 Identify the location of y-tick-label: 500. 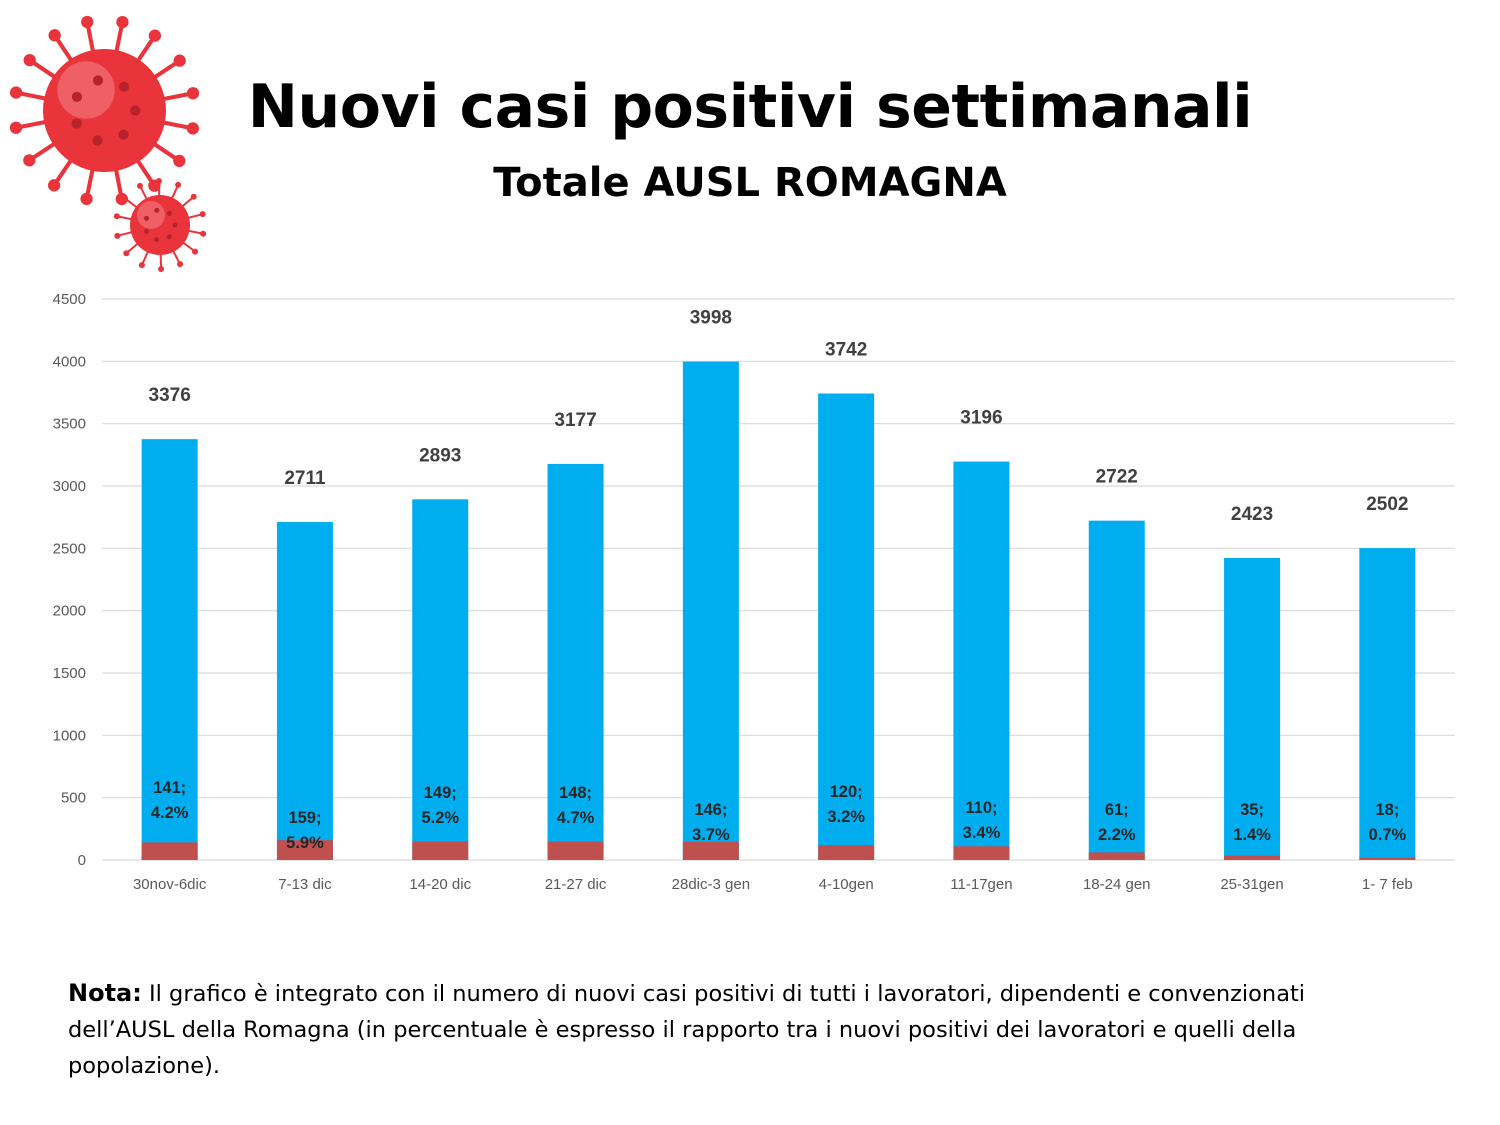
(73, 798).